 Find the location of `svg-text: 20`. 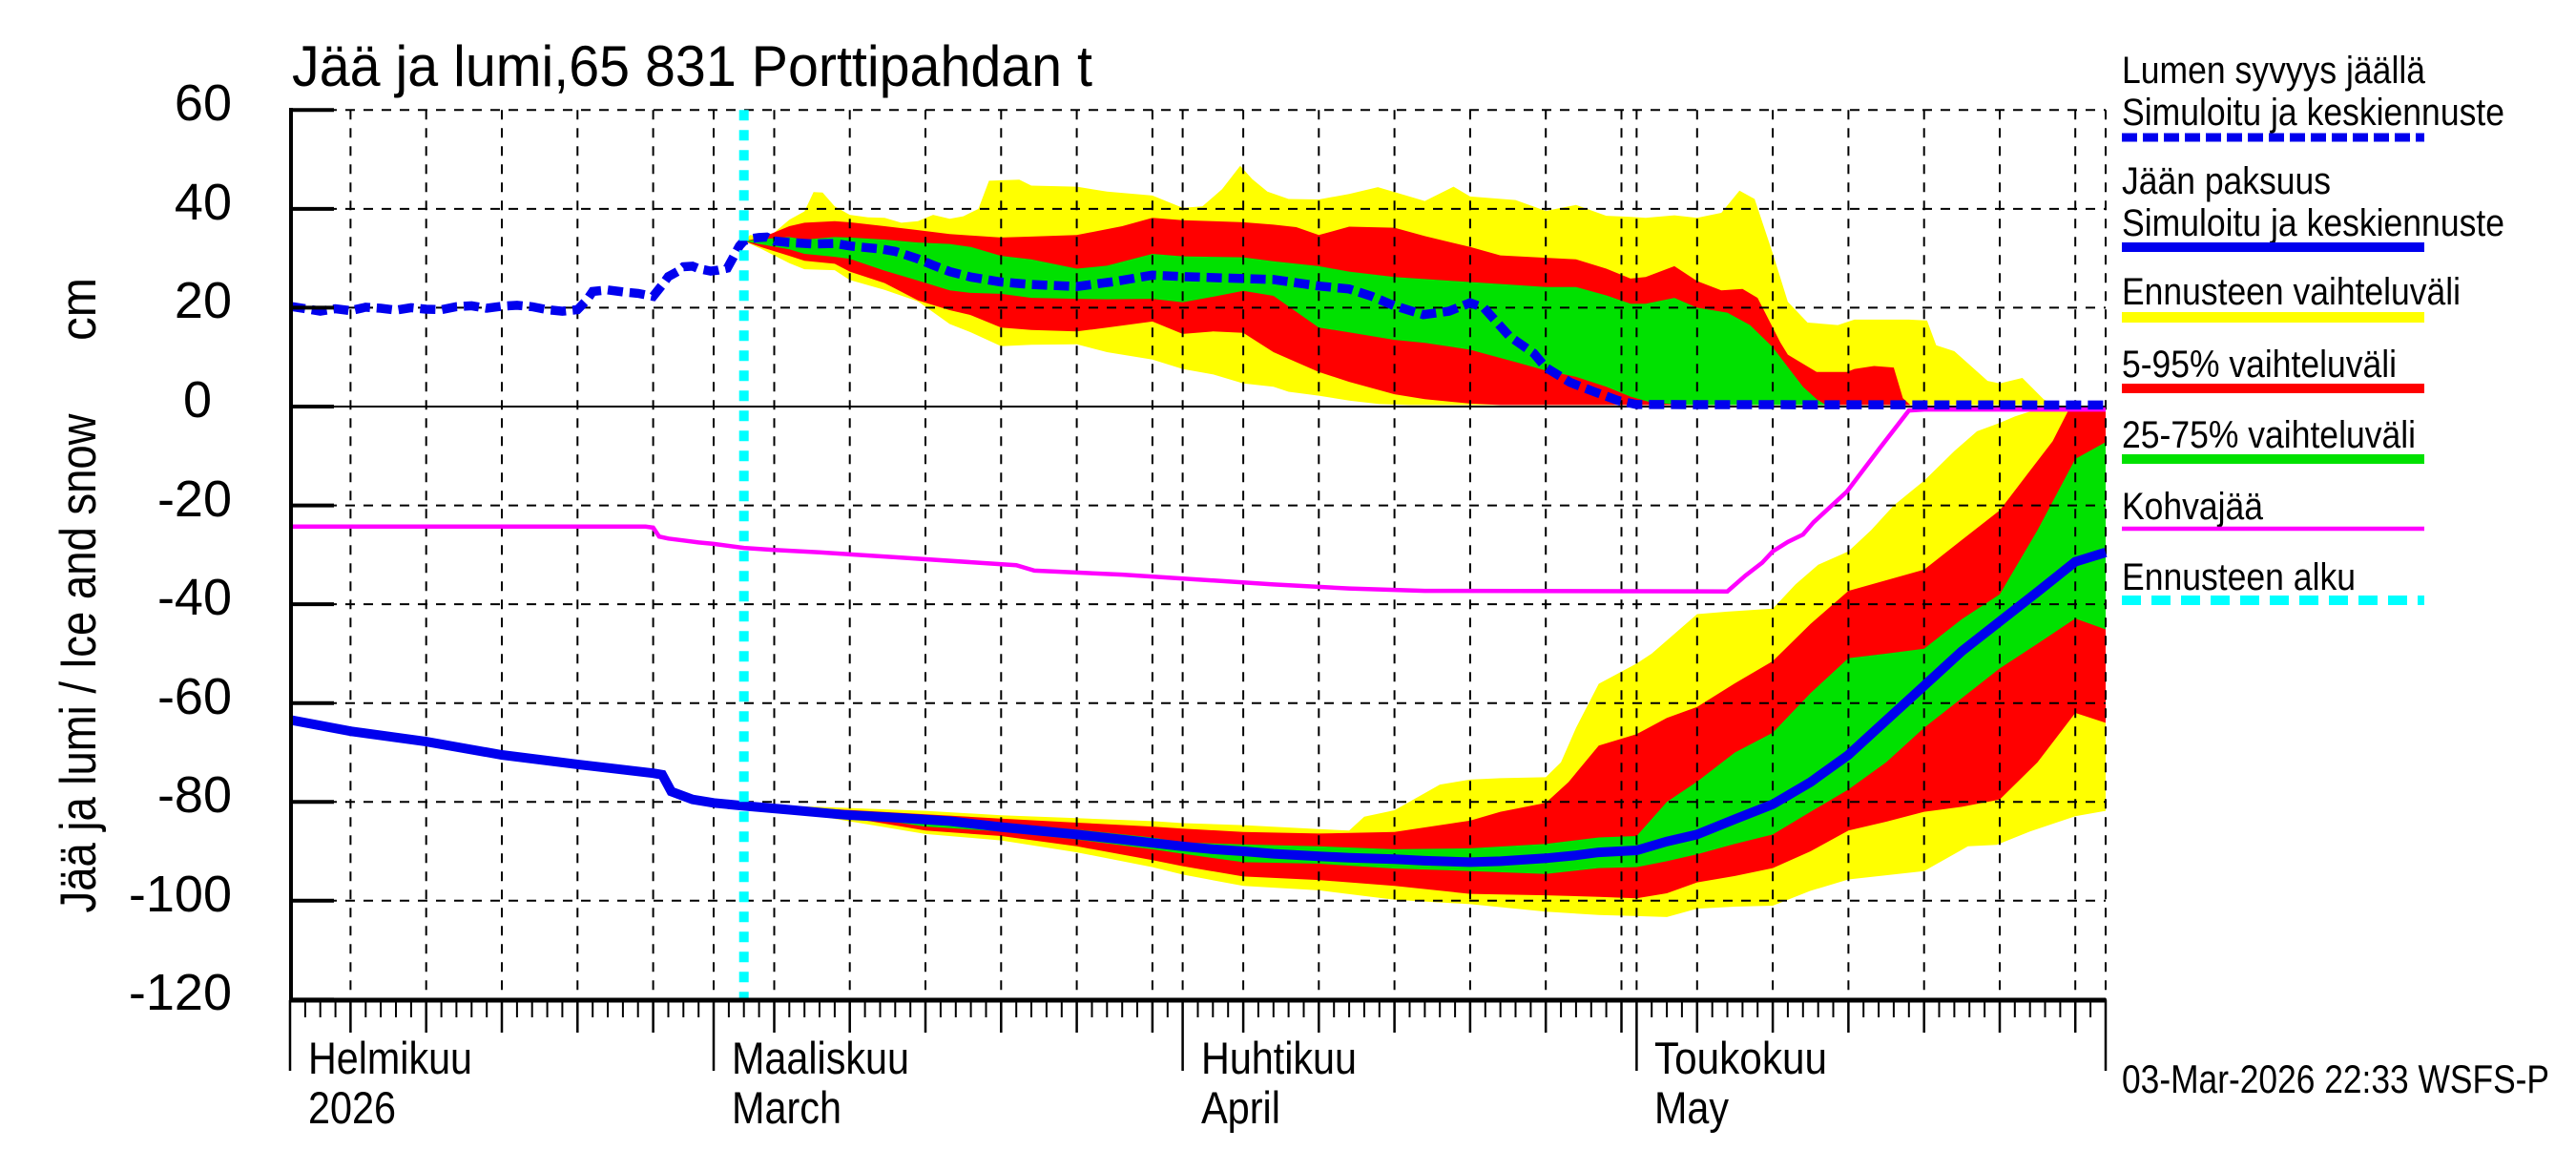

svg-text: 20 is located at coordinates (203, 300).